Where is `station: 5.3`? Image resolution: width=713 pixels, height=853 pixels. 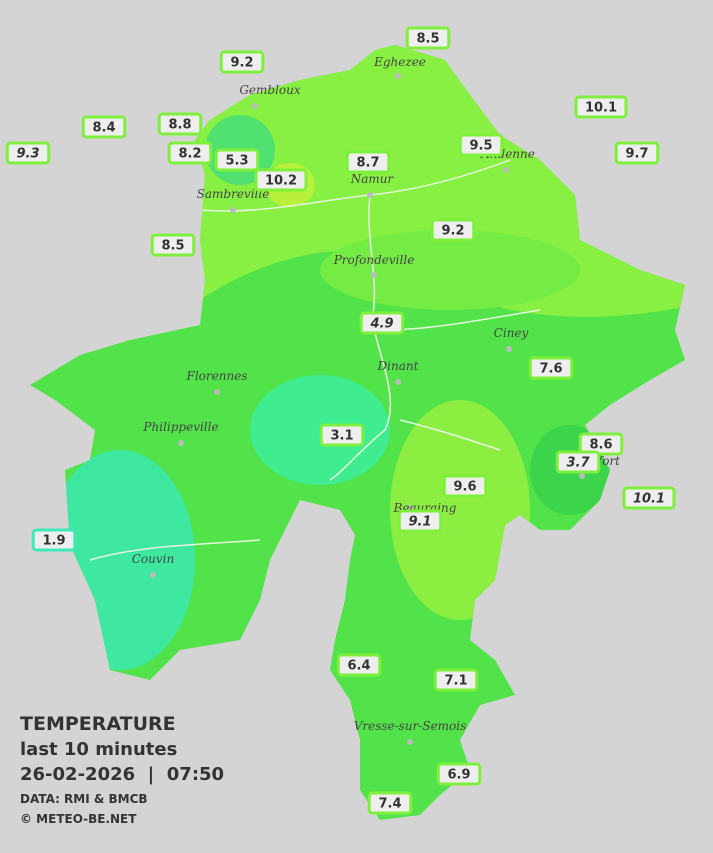 station: 5.3 is located at coordinates (237, 160).